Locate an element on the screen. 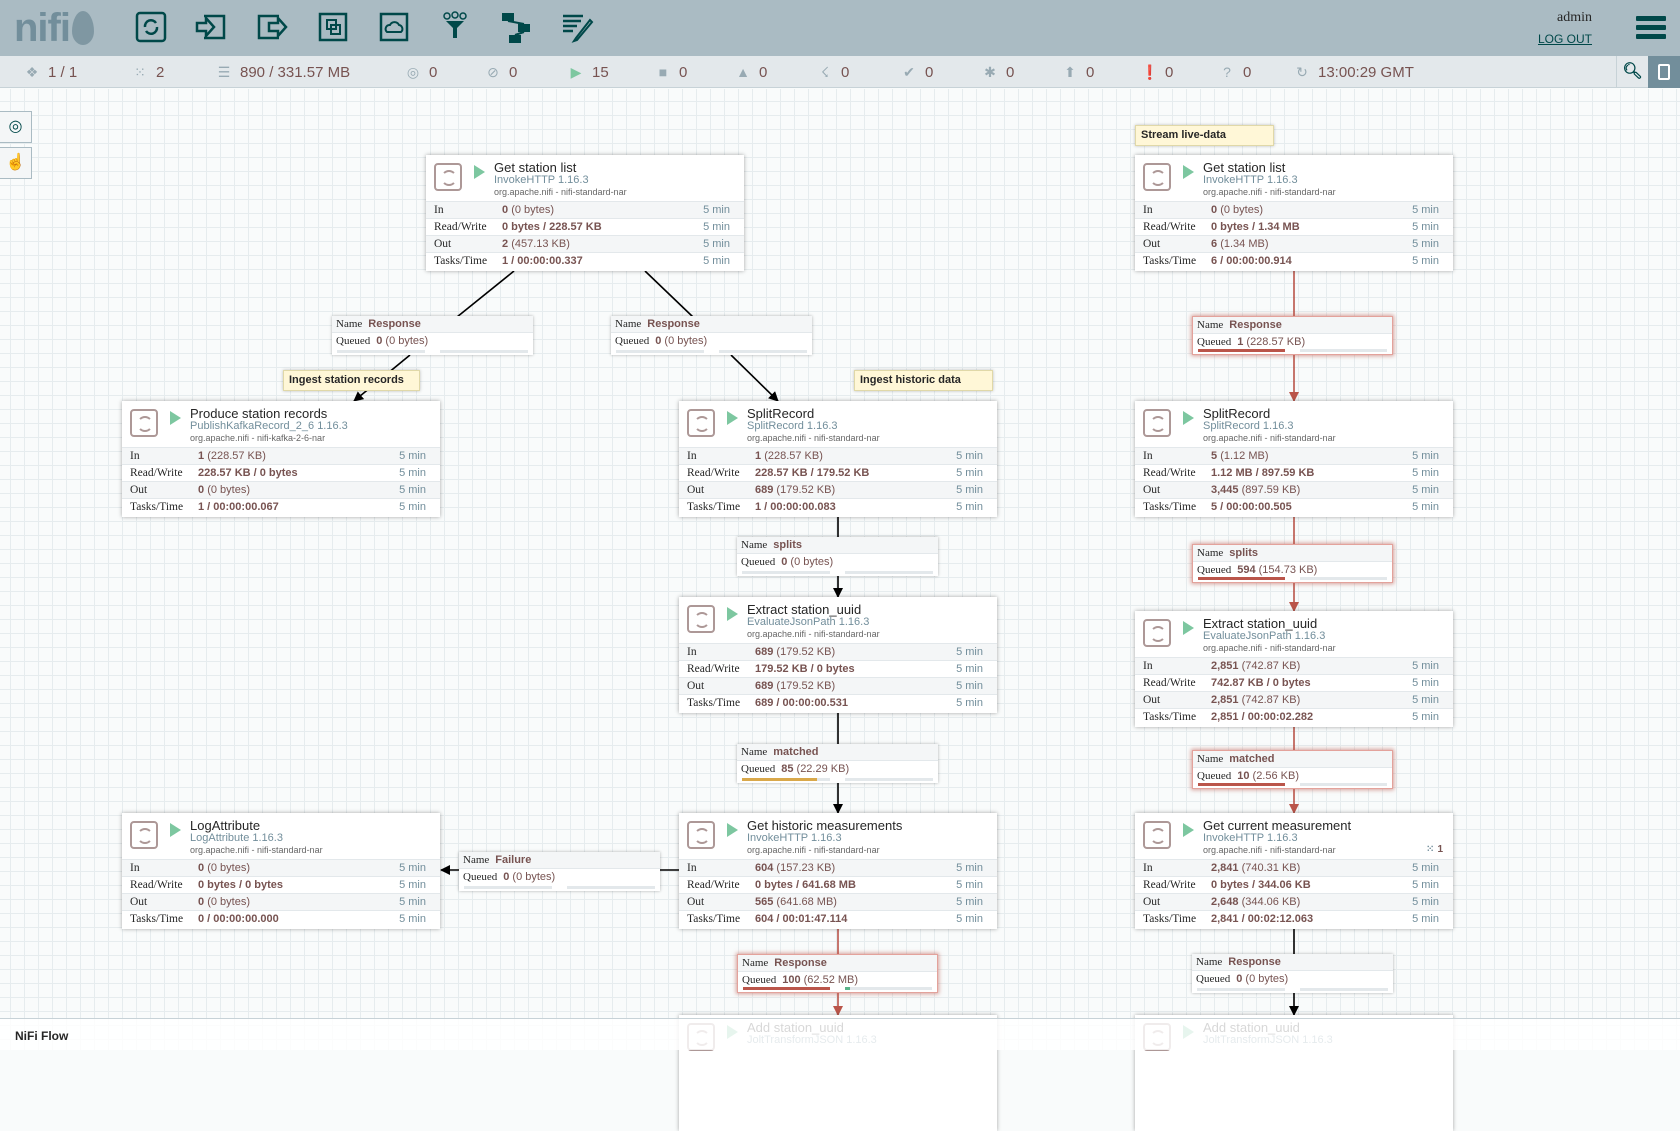 The width and height of the screenshot is (1680, 1131). processor-bundle: org.apache.nifi - nifi-kafka-2-6-nar is located at coordinates (258, 438).